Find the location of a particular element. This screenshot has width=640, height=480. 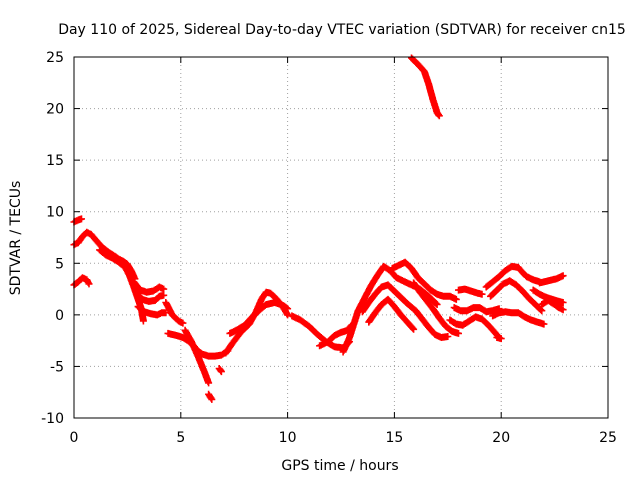

x-tick-label: 0 is located at coordinates (74, 438).